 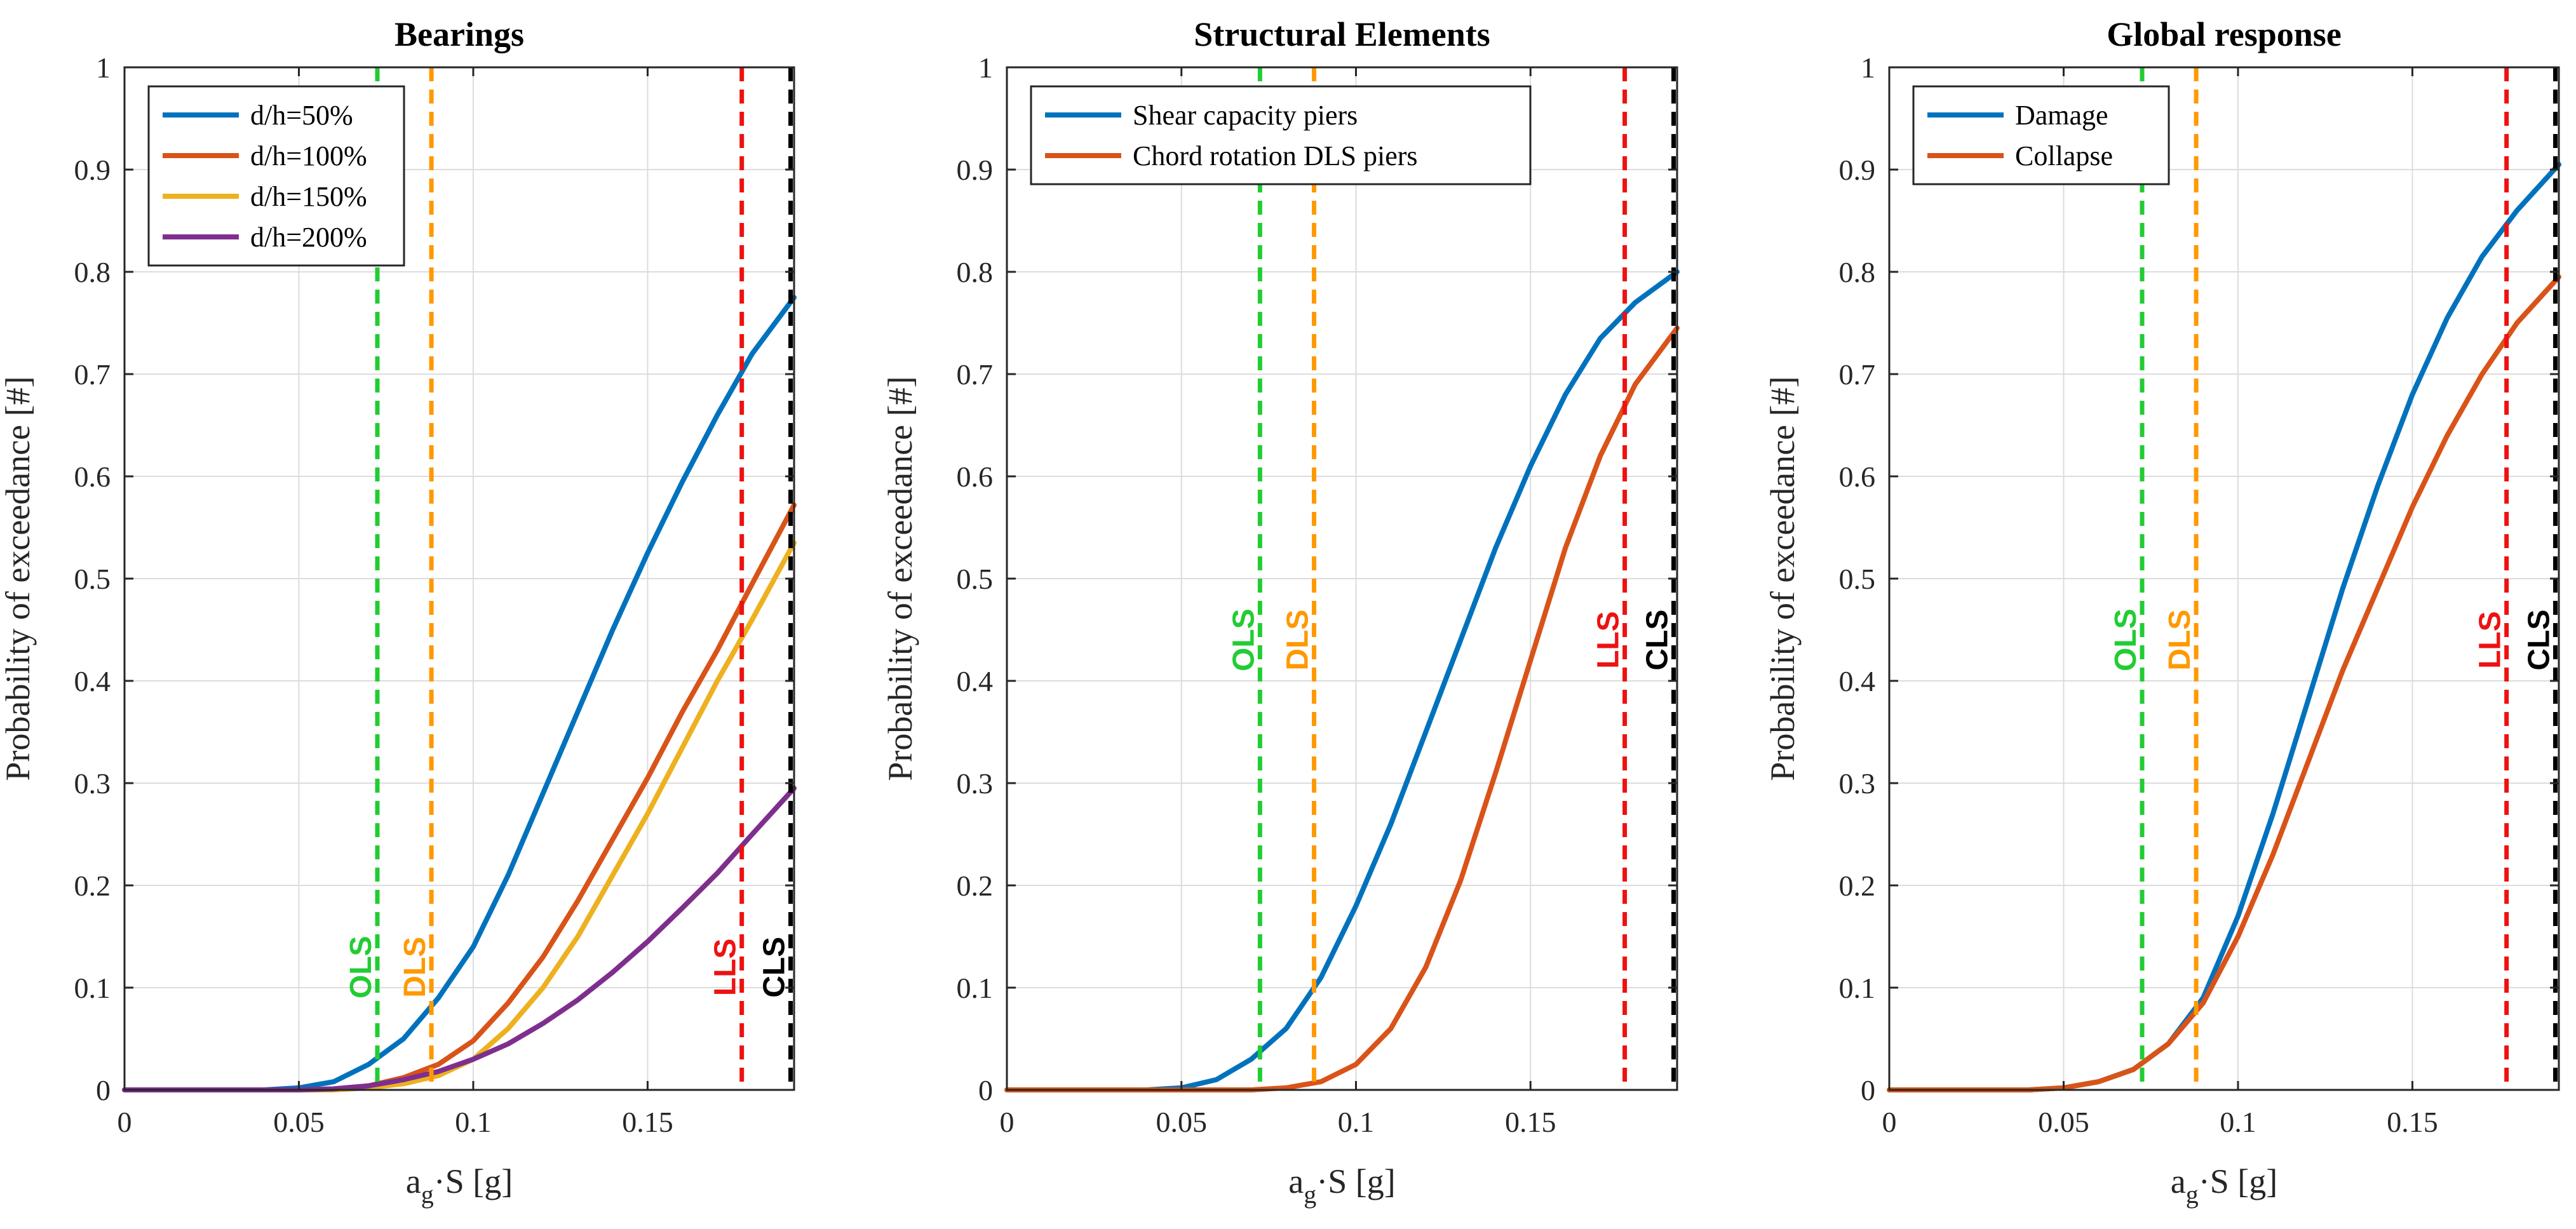 What do you see at coordinates (308, 155) in the screenshot?
I see `legend-label-d-h-100: d/h=100%` at bounding box center [308, 155].